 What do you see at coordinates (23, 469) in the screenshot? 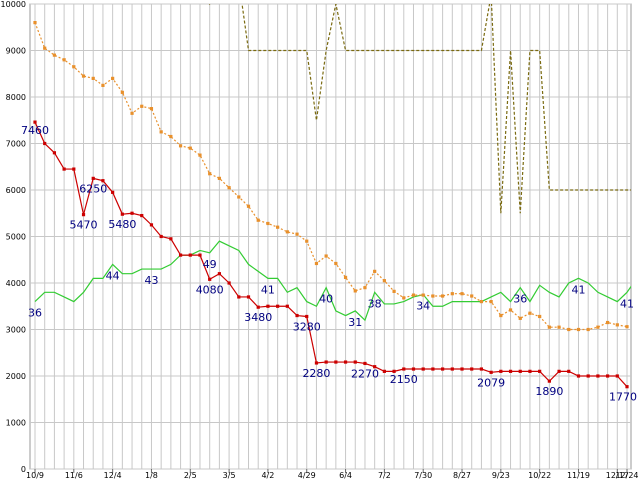
I see `y-tick-label: 0` at bounding box center [23, 469].